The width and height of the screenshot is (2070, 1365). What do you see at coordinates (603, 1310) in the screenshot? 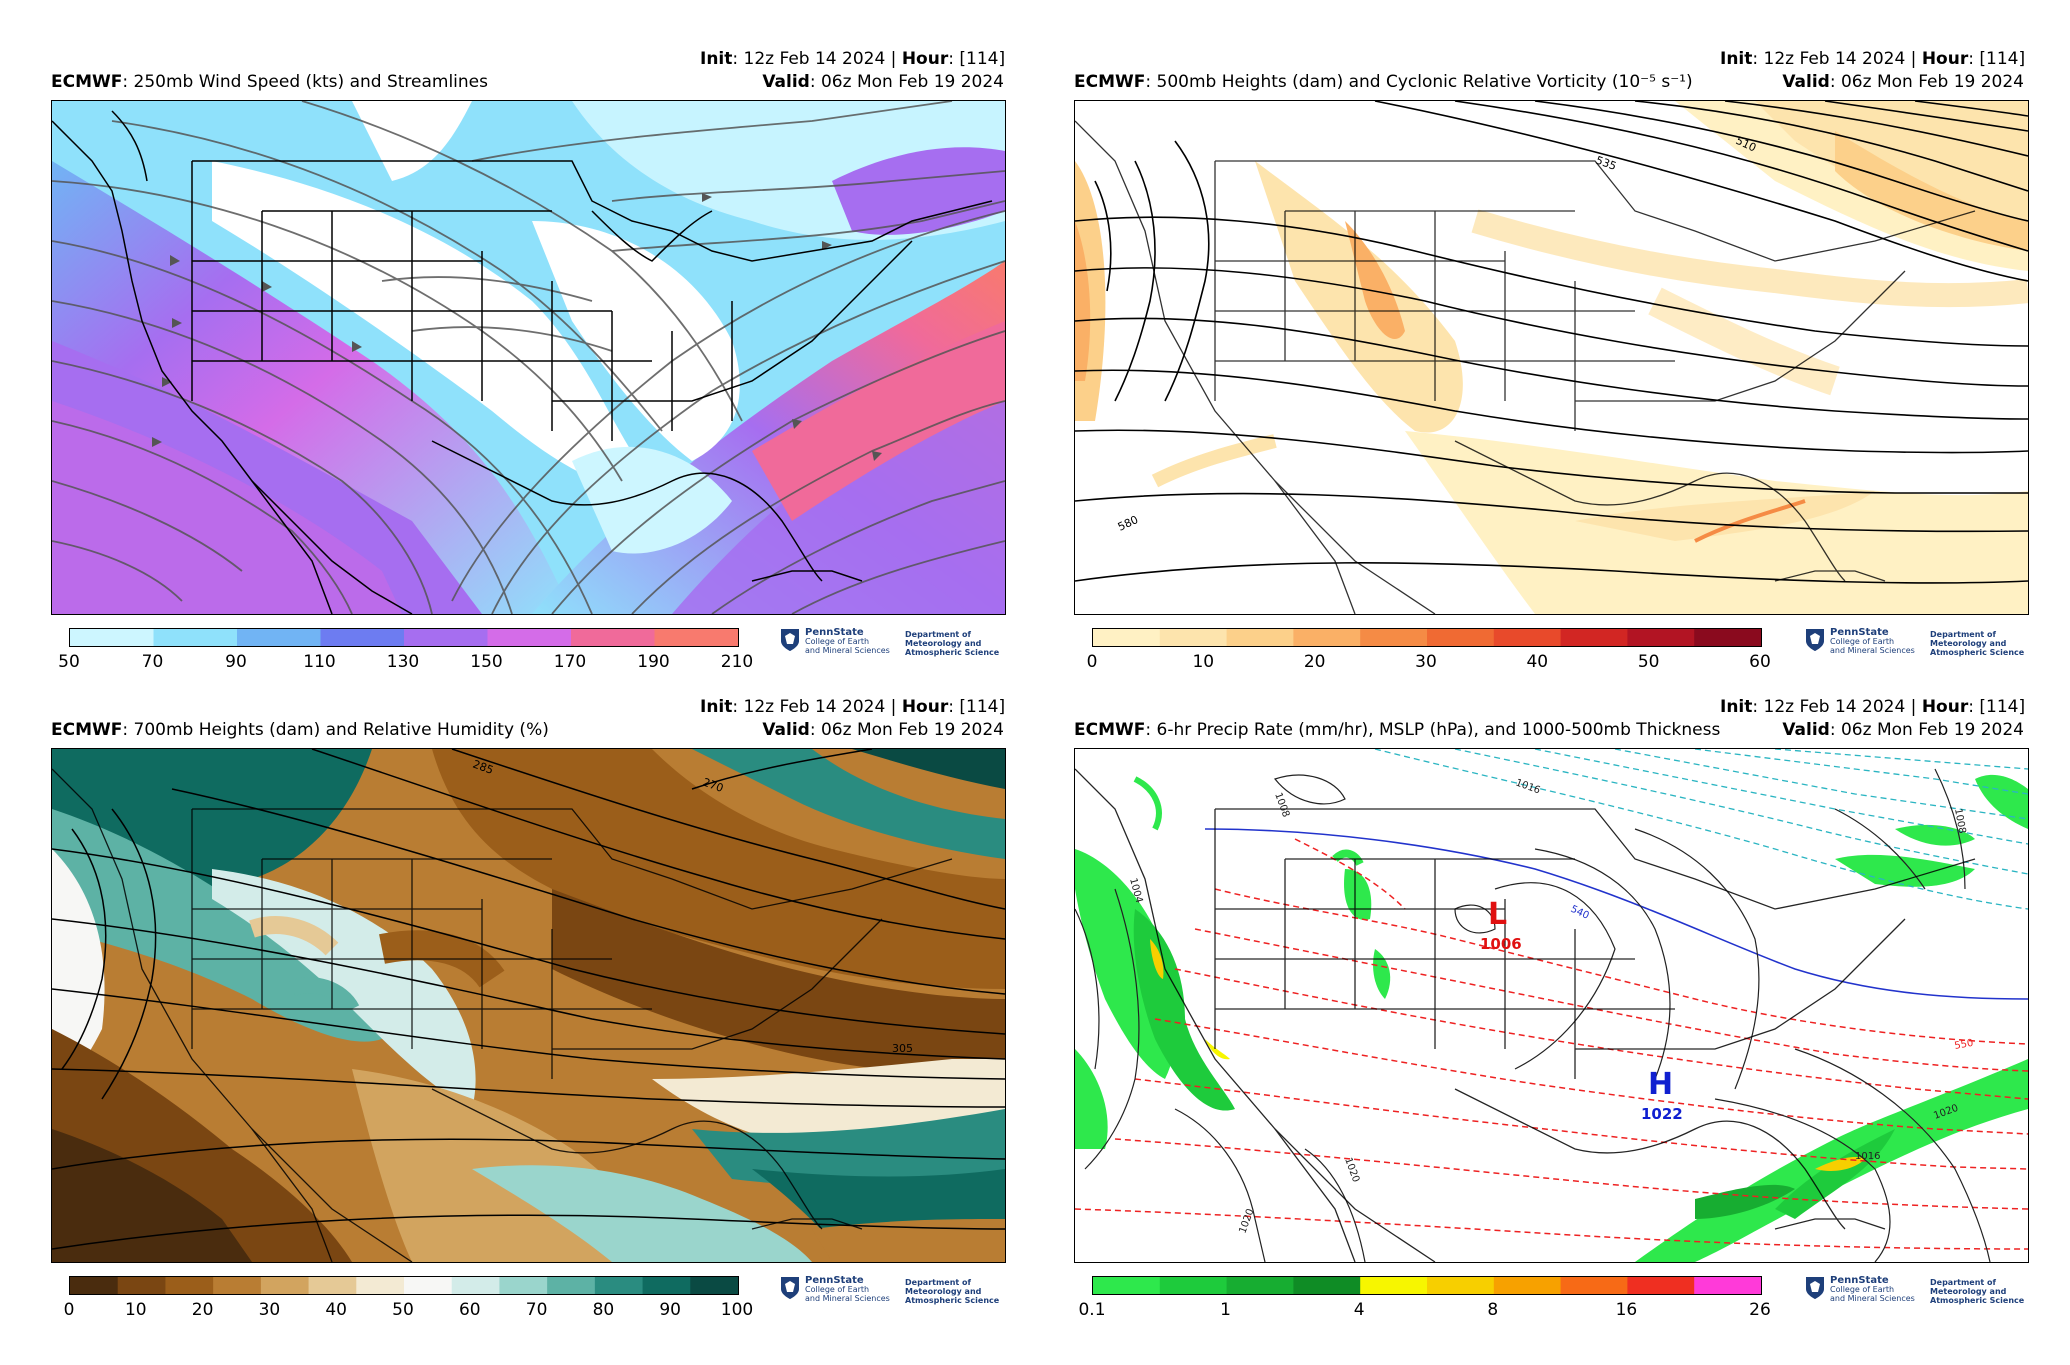
I see `tick-label: 80` at bounding box center [603, 1310].